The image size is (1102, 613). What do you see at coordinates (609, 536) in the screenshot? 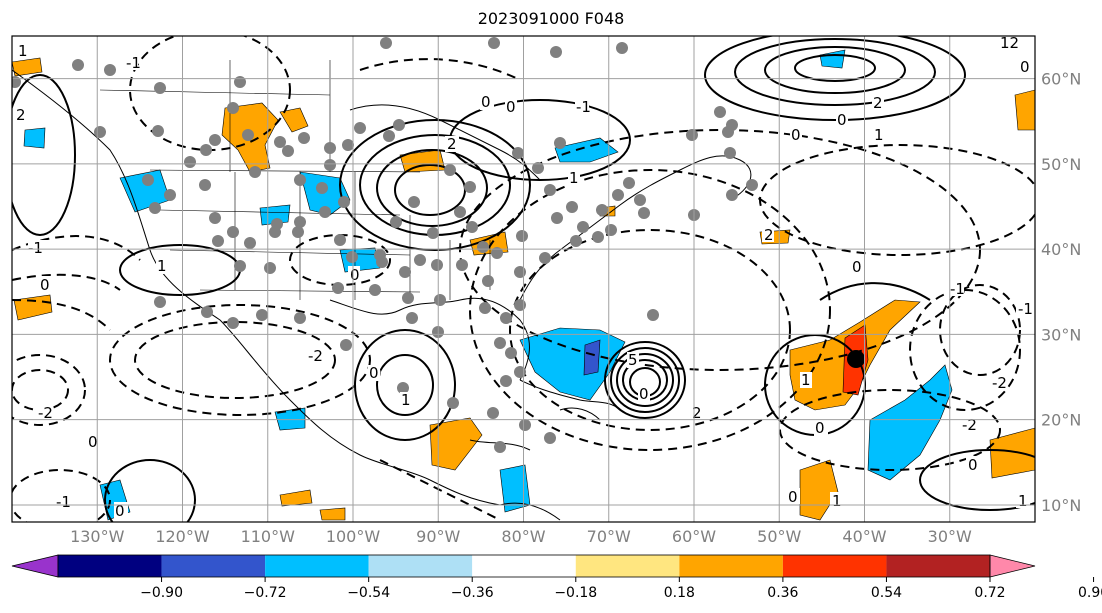
I see `longitude-label: 70°W` at bounding box center [609, 536].